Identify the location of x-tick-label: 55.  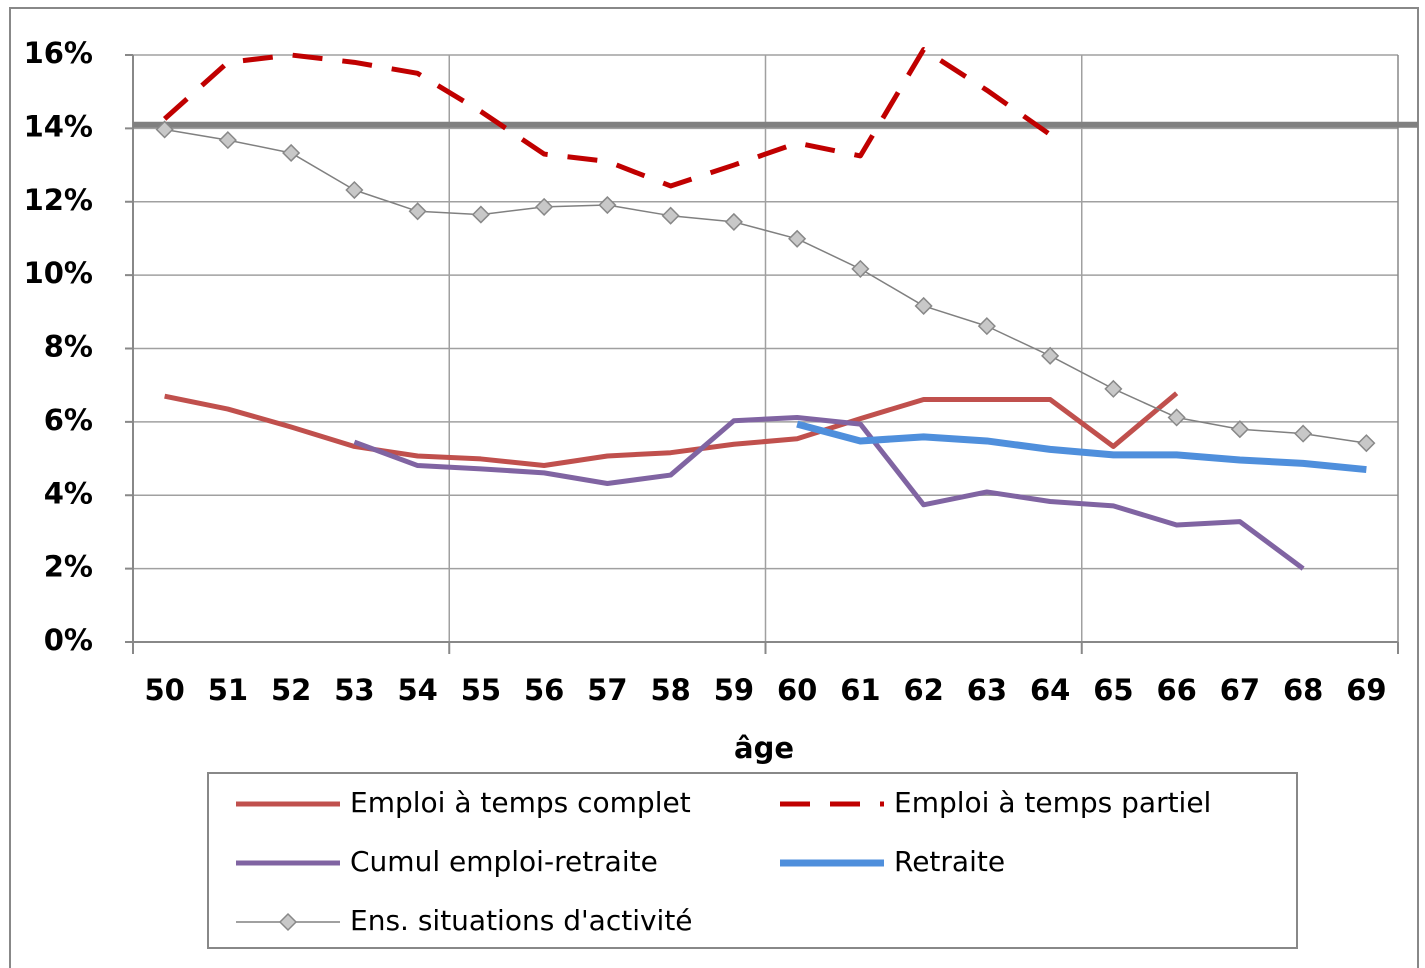
(481, 690).